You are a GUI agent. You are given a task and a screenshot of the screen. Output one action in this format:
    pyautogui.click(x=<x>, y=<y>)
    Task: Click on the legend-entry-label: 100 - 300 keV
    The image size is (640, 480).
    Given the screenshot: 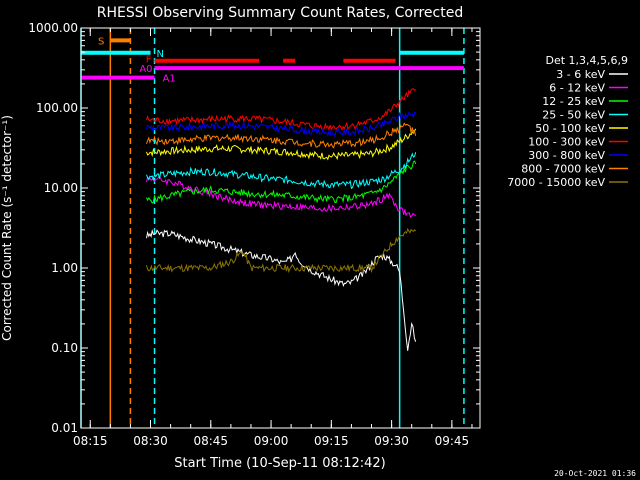 What is the action you would take?
    pyautogui.click(x=566, y=142)
    